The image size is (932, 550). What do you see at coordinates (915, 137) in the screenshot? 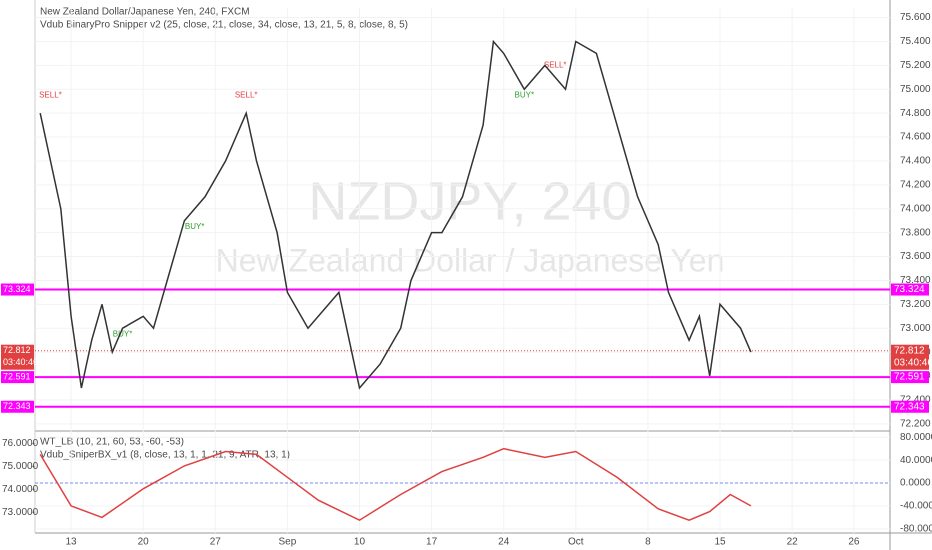
I see `y-tick-label: 74.600` at bounding box center [915, 137].